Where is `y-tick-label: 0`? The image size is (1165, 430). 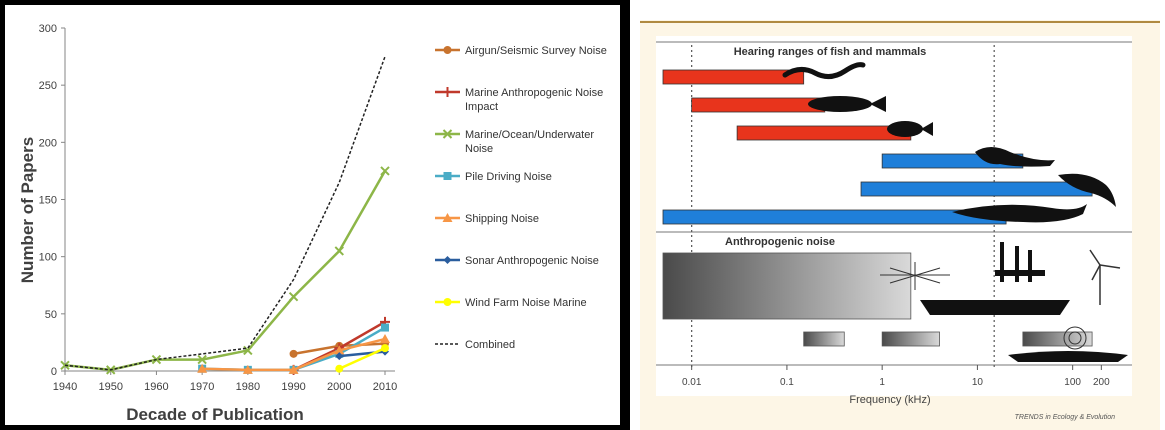
y-tick-label: 0 is located at coordinates (54, 372).